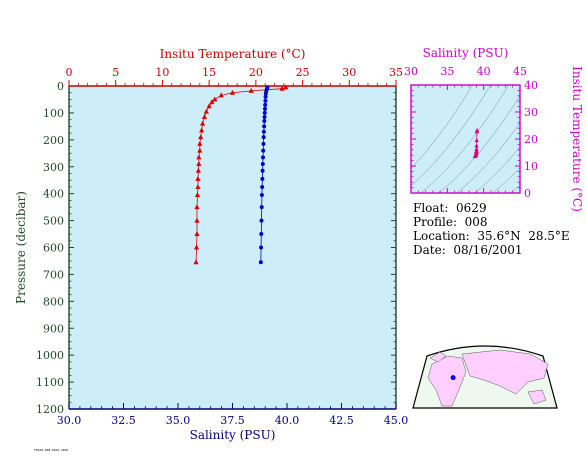 The width and height of the screenshot is (587, 468). Describe the element at coordinates (123, 420) in the screenshot. I see `salinity-tick-label: 32.5` at that location.